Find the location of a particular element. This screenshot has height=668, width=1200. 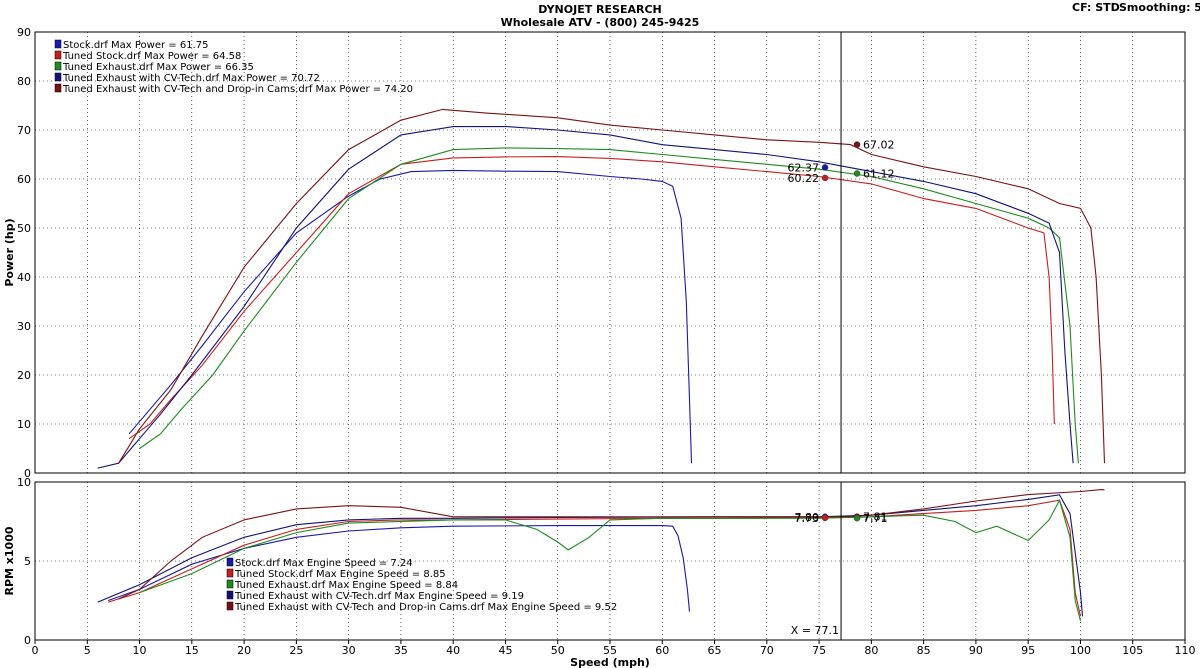

rpm-cursor-value-label: 7.81 is located at coordinates (875, 517).